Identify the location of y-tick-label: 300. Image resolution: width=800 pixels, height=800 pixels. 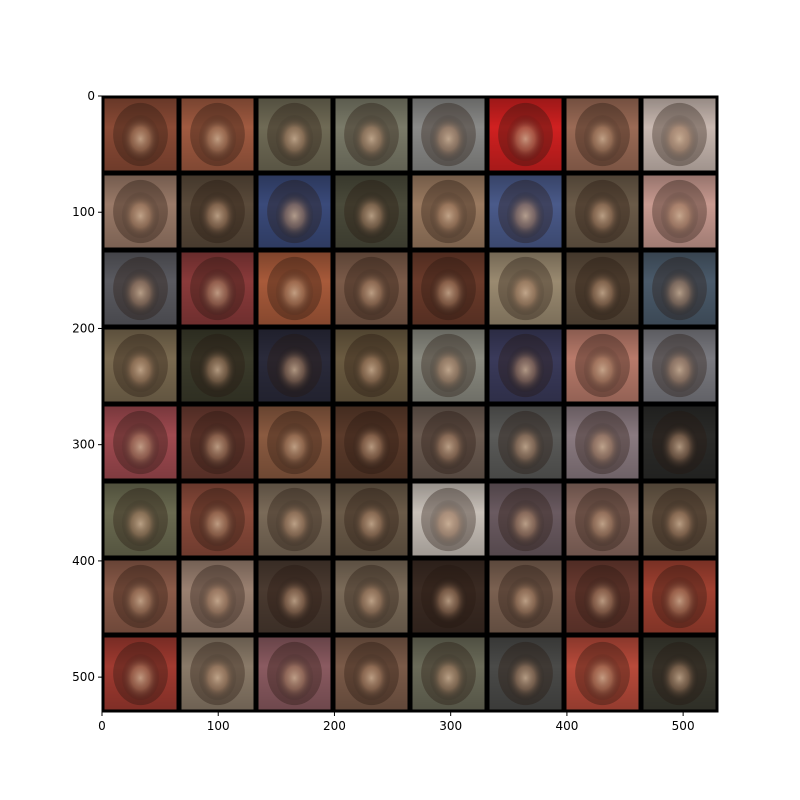
(83, 445).